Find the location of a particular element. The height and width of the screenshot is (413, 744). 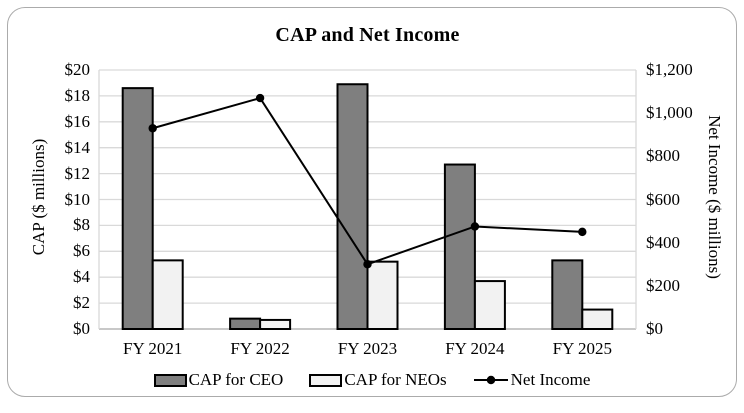

left-axis-tick: $14 is located at coordinates (77, 147).